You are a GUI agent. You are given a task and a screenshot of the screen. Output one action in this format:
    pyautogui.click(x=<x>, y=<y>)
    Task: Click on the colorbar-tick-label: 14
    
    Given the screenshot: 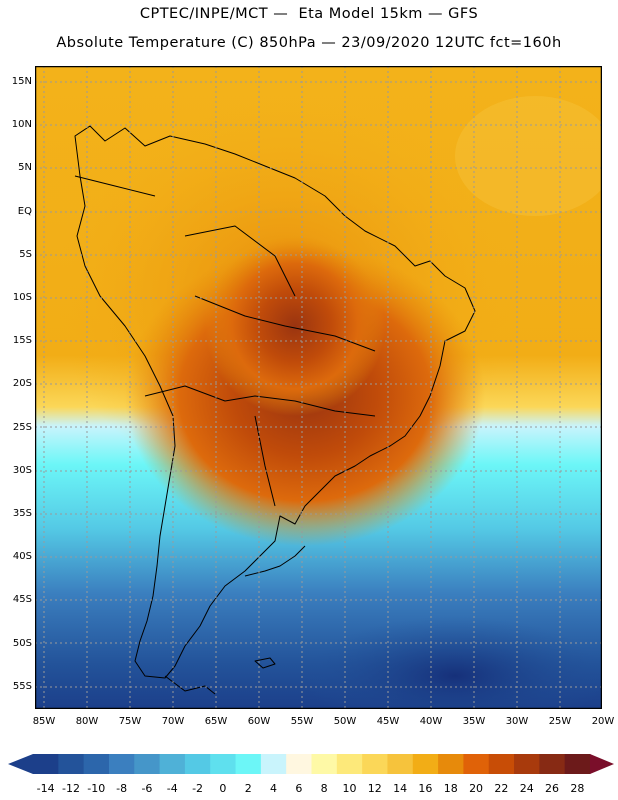 What is the action you would take?
    pyautogui.click(x=400, y=788)
    